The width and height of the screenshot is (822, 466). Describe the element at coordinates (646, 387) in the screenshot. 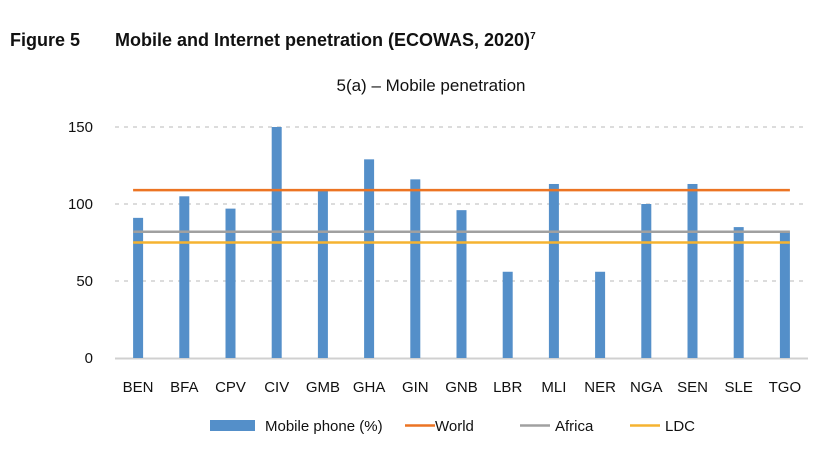

I see `x-tick-label: NGA` at that location.